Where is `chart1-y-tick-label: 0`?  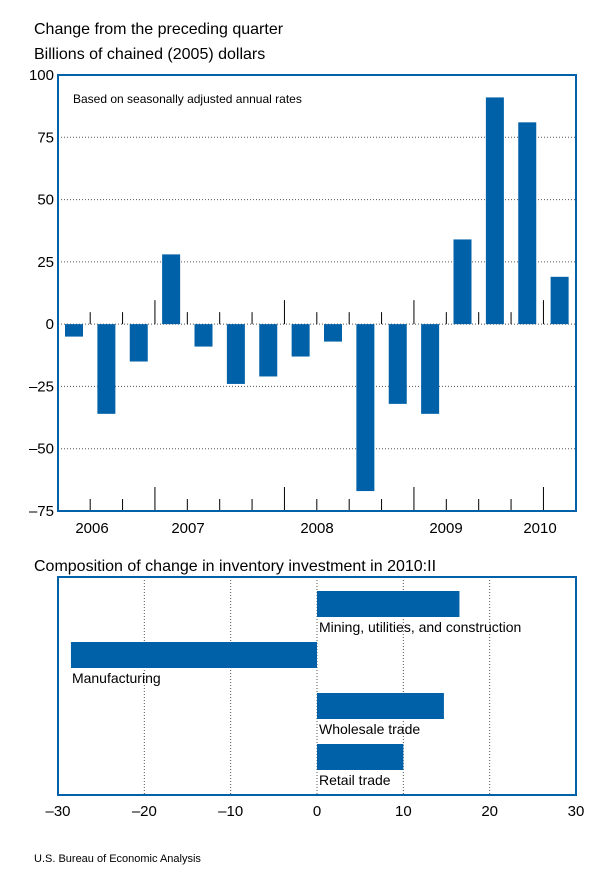
chart1-y-tick-label: 0 is located at coordinates (50, 324).